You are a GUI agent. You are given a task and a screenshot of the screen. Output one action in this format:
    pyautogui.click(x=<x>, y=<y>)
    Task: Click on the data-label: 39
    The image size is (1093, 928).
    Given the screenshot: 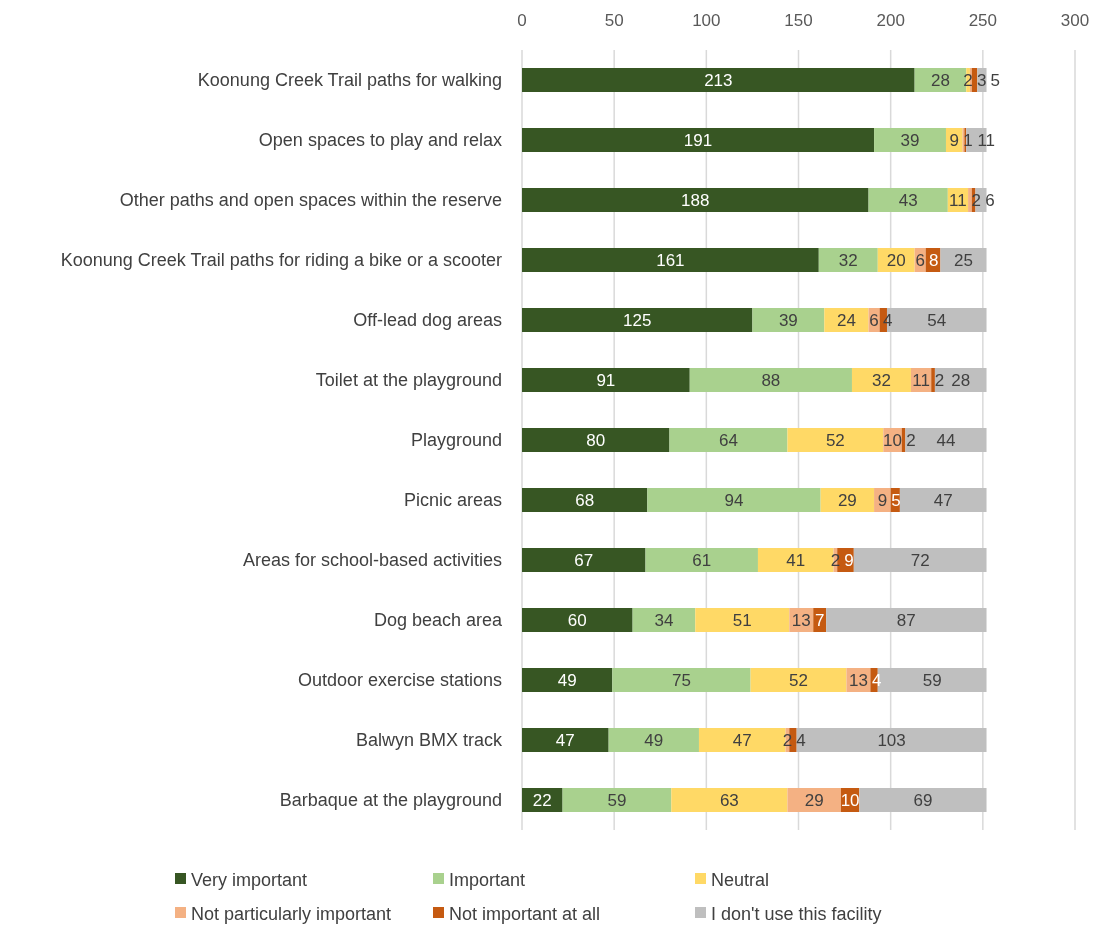 What is the action you would take?
    pyautogui.click(x=788, y=320)
    